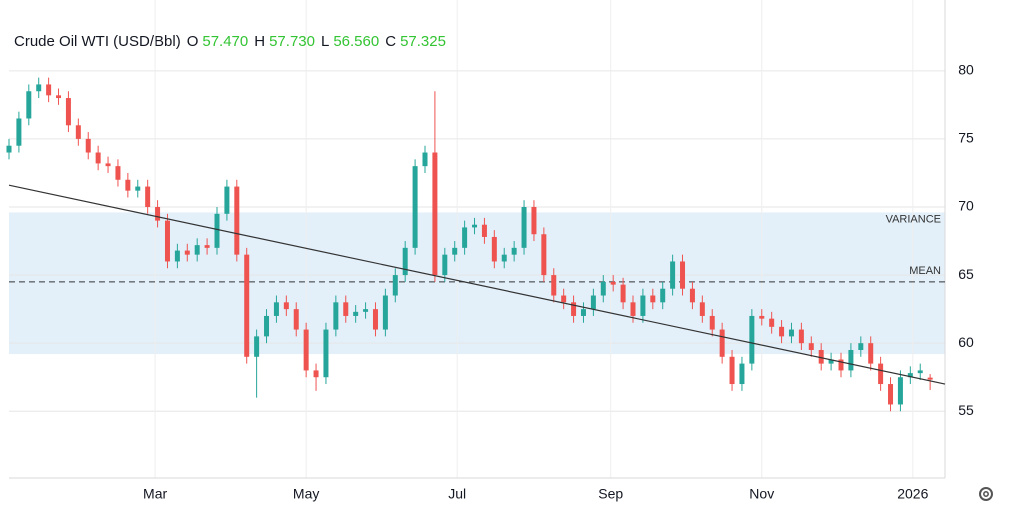 This screenshot has width=1023, height=512. I want to click on legend-value: 57.730, so click(292, 41).